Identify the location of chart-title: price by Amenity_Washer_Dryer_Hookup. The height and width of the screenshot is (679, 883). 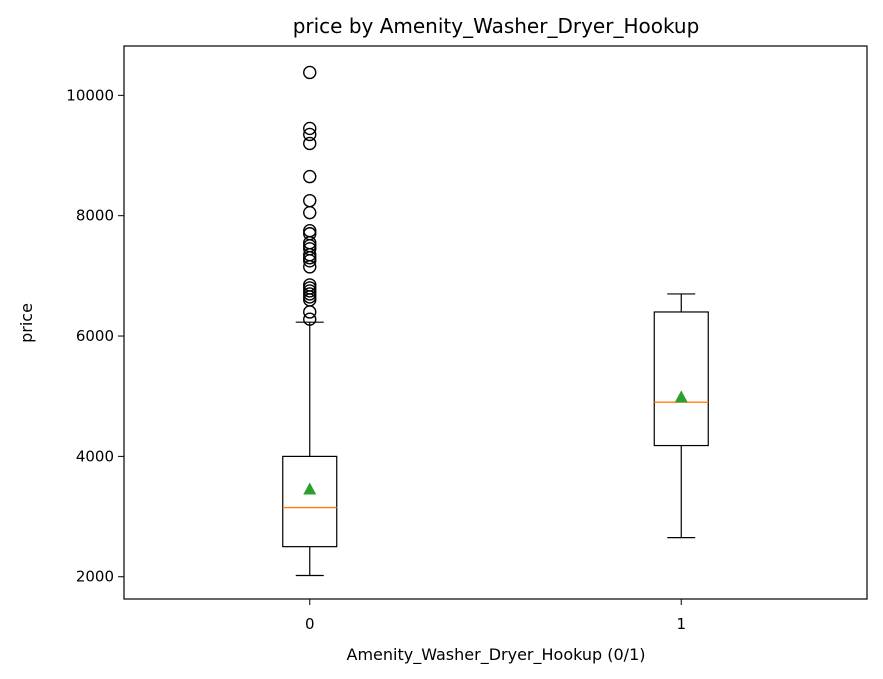
(496, 26).